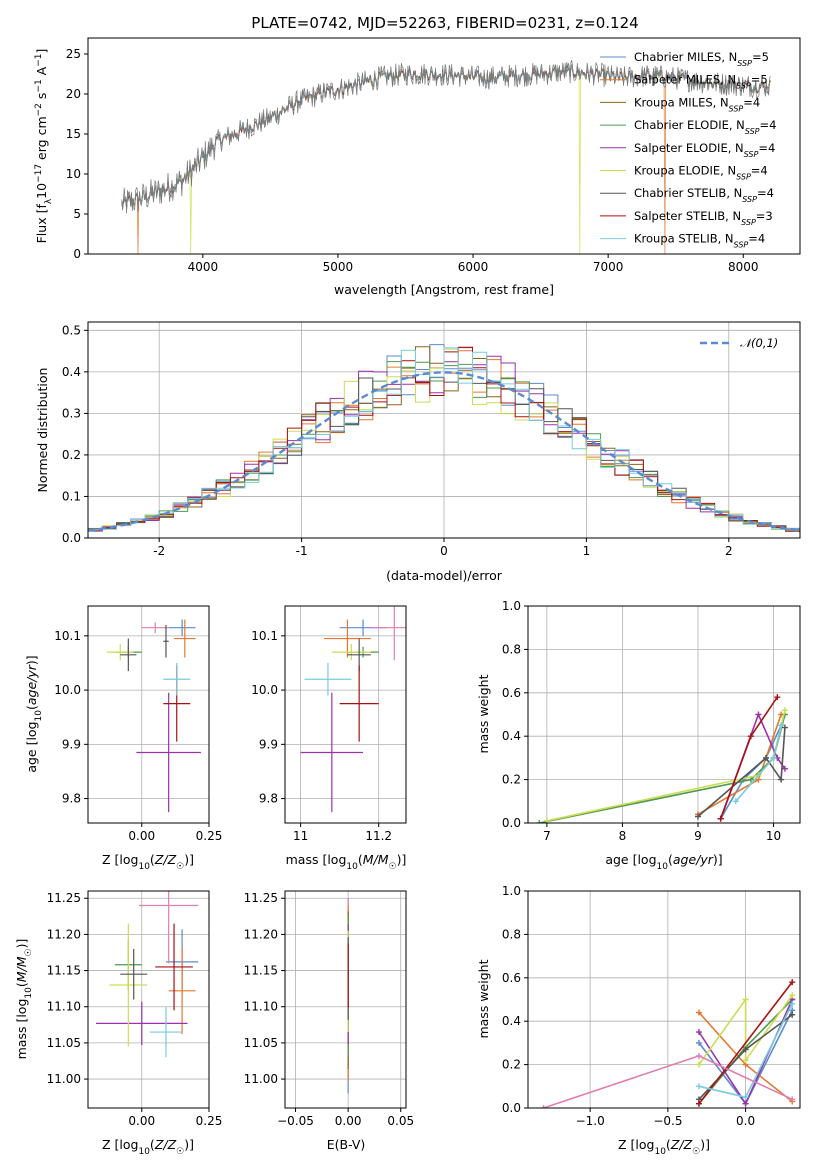  What do you see at coordinates (623, 836) in the screenshot?
I see `x-tick-label: 8` at bounding box center [623, 836].